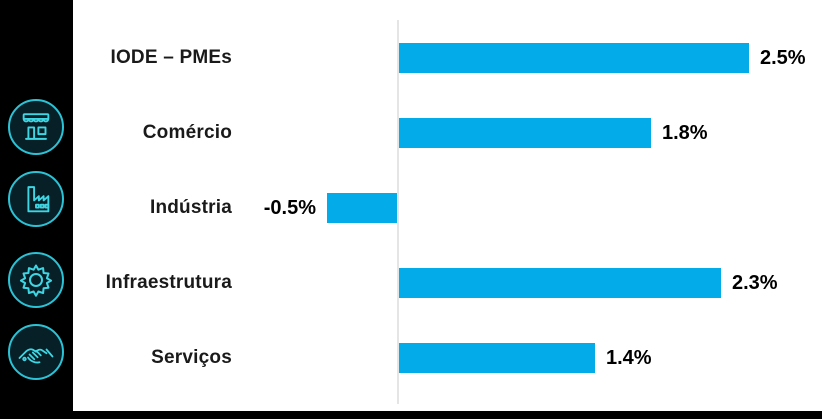 Image resolution: width=822 pixels, height=419 pixels. What do you see at coordinates (36, 352) in the screenshot?
I see `handshake-icon` at bounding box center [36, 352].